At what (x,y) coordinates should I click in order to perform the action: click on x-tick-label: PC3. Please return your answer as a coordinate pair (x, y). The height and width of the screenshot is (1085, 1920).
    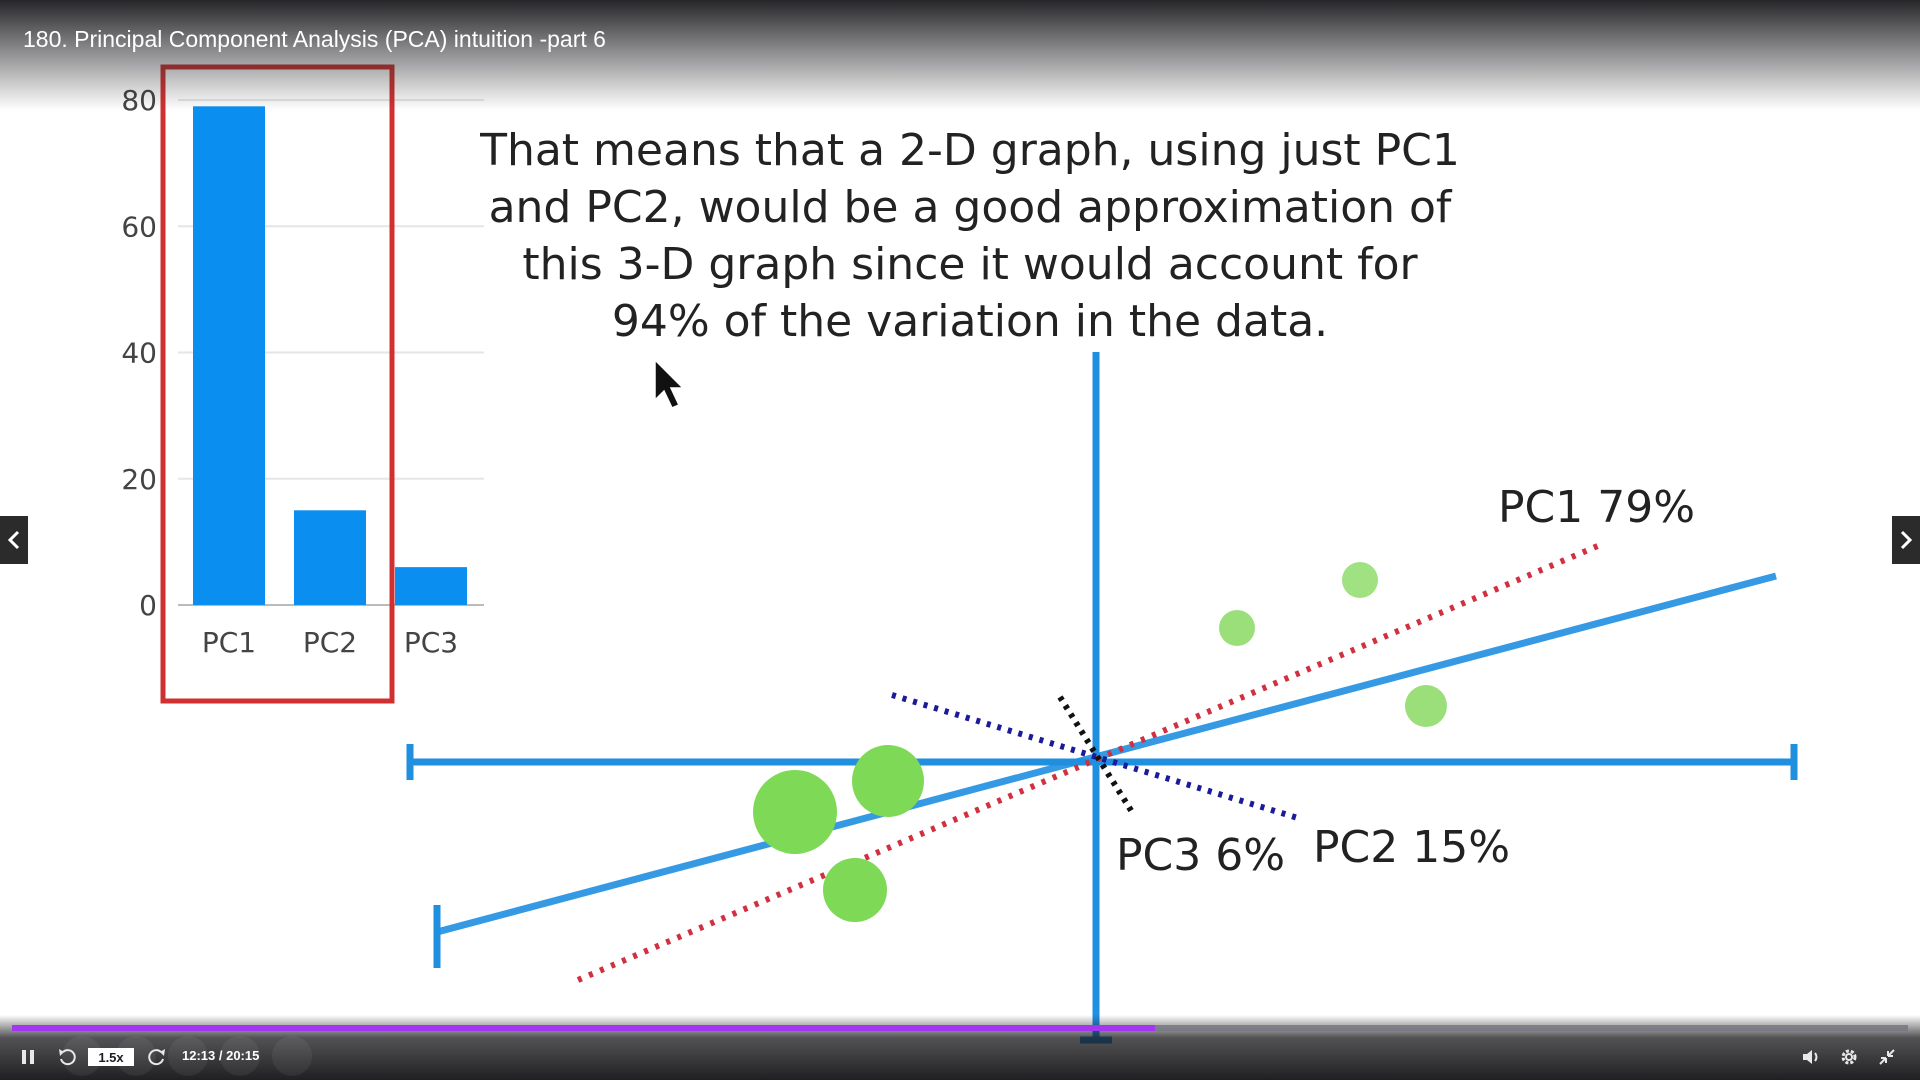
    Looking at the image, I should click on (431, 642).